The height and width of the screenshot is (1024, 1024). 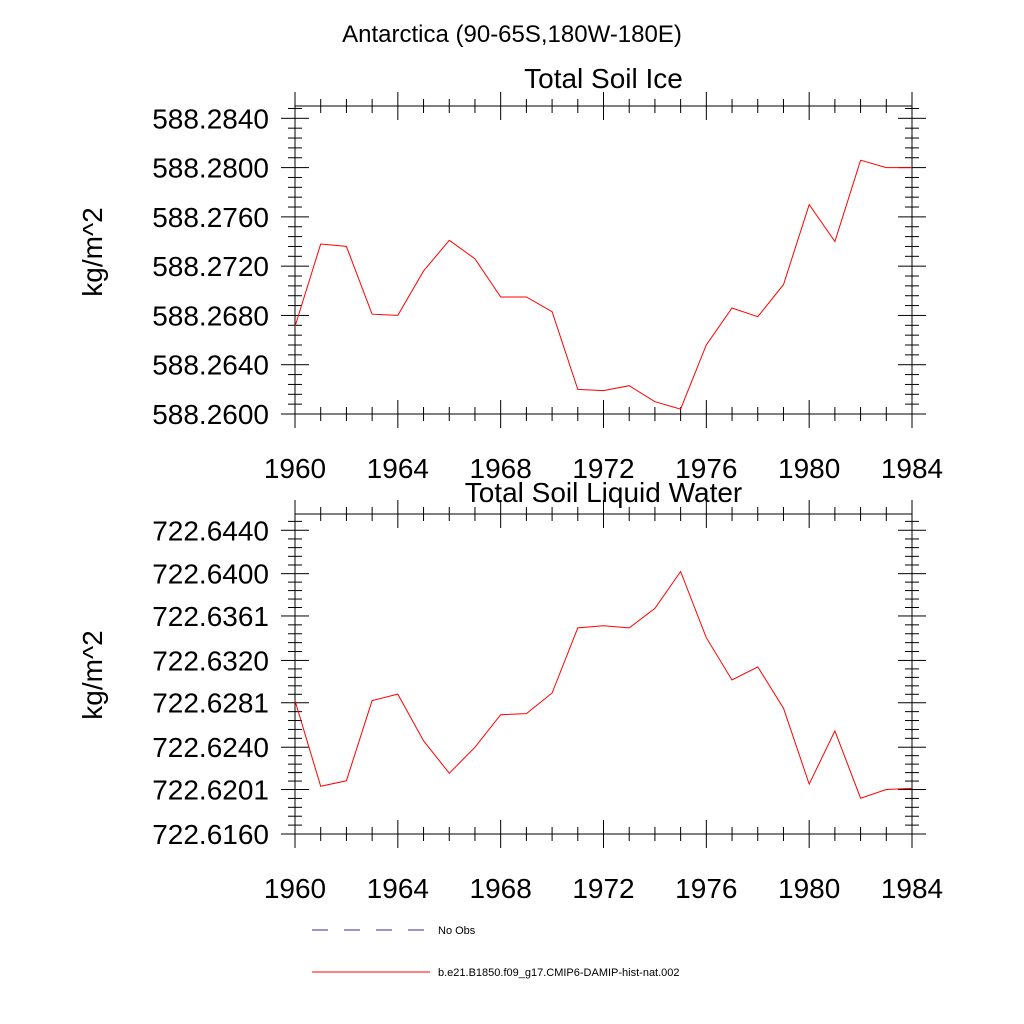 What do you see at coordinates (210, 747) in the screenshot?
I see `y-tick-label: 722.6240` at bounding box center [210, 747].